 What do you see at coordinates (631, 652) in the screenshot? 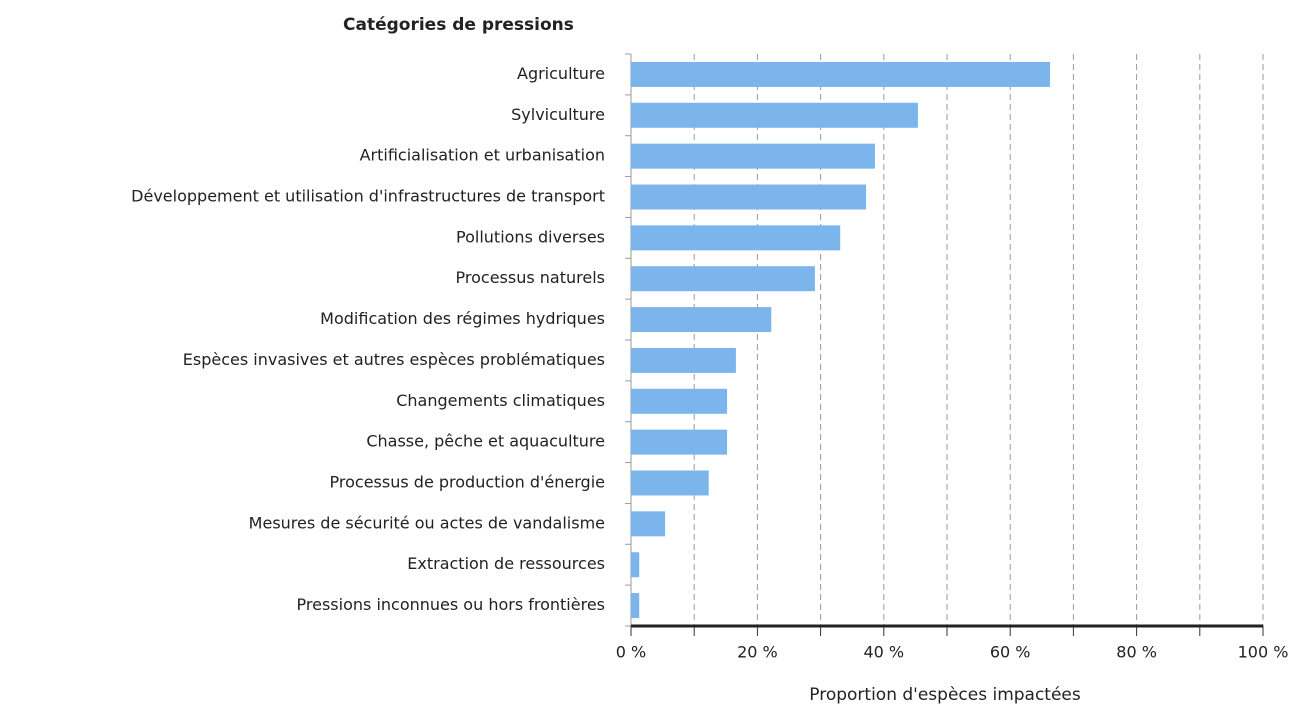
I see `x-tick-label: 0 %` at bounding box center [631, 652].